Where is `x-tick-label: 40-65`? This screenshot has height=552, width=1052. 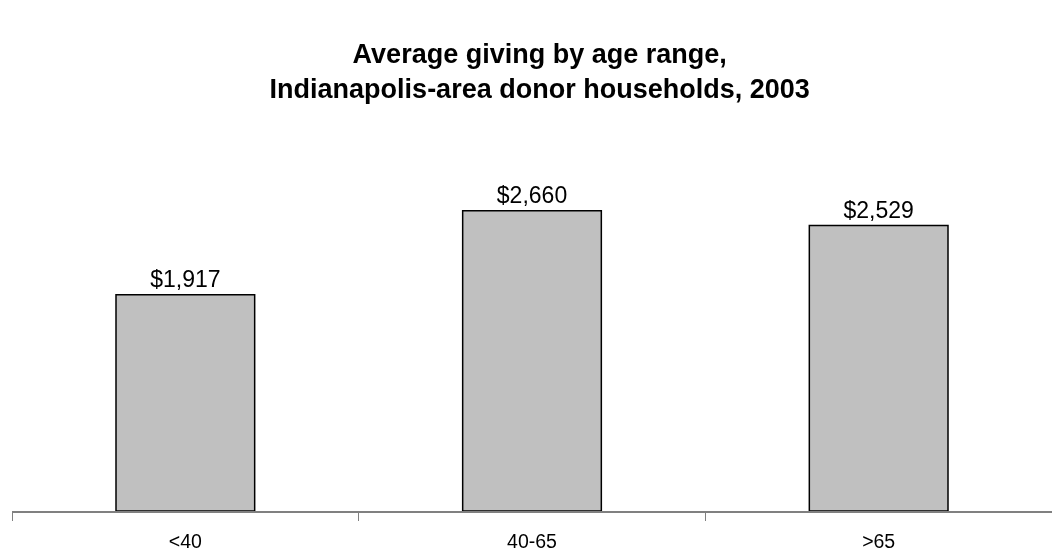 x-tick-label: 40-65 is located at coordinates (532, 541).